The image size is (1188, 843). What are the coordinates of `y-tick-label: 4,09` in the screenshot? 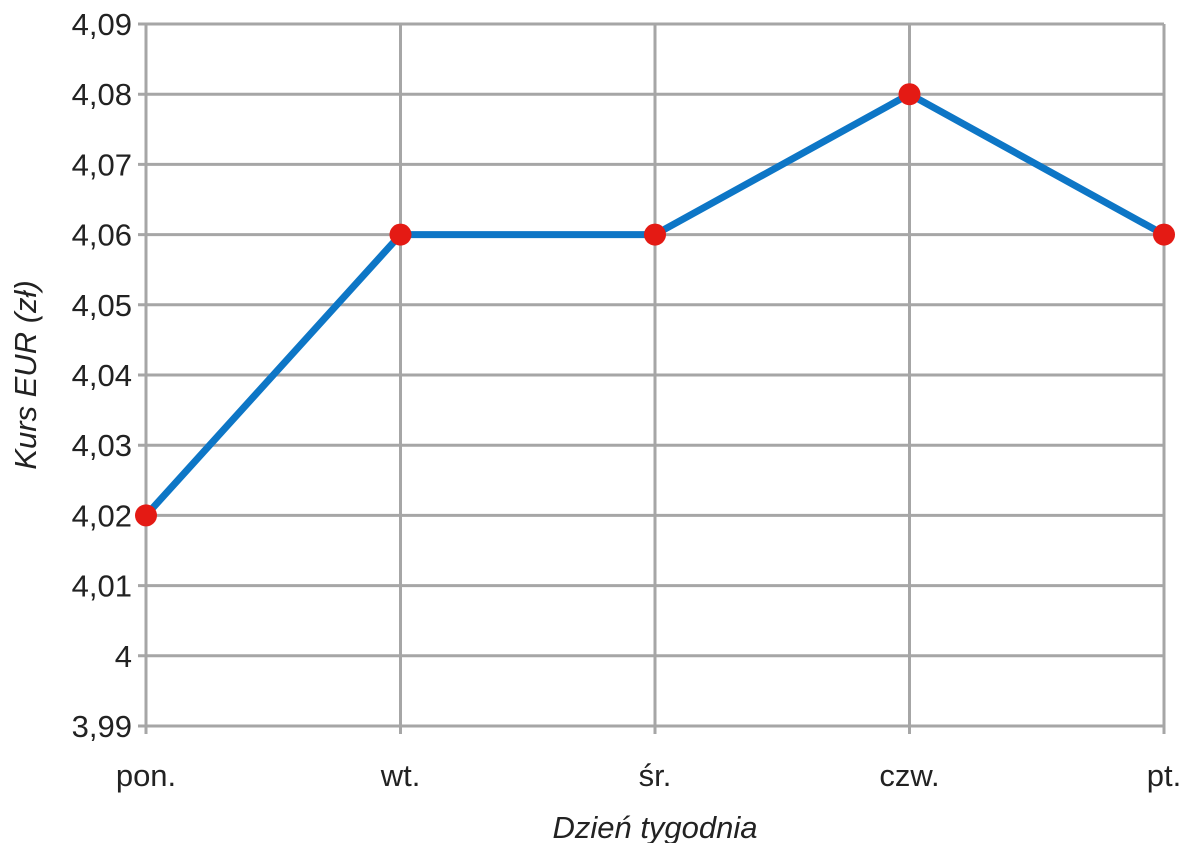 It's located at (102, 24).